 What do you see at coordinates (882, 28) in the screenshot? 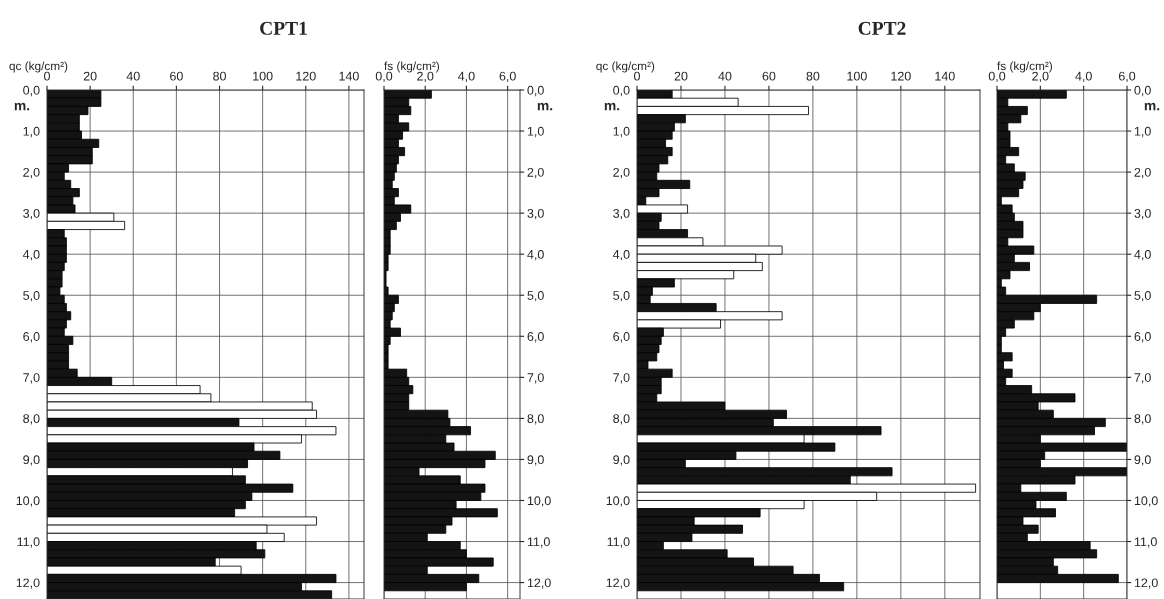
I see `chart-title: CPT2` at bounding box center [882, 28].